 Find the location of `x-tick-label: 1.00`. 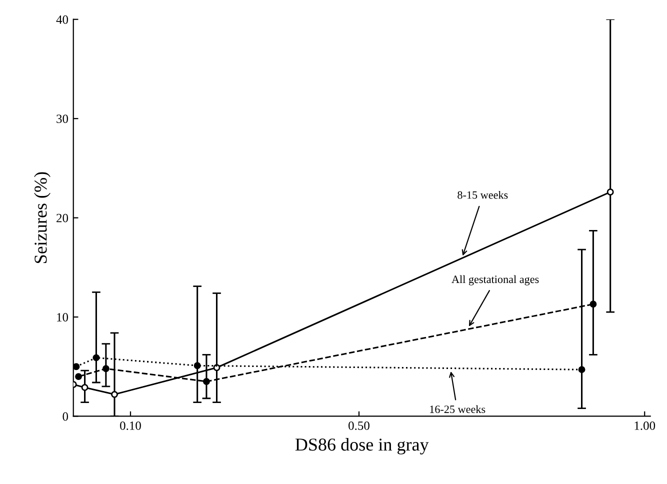

x-tick-label: 1.00 is located at coordinates (645, 425).